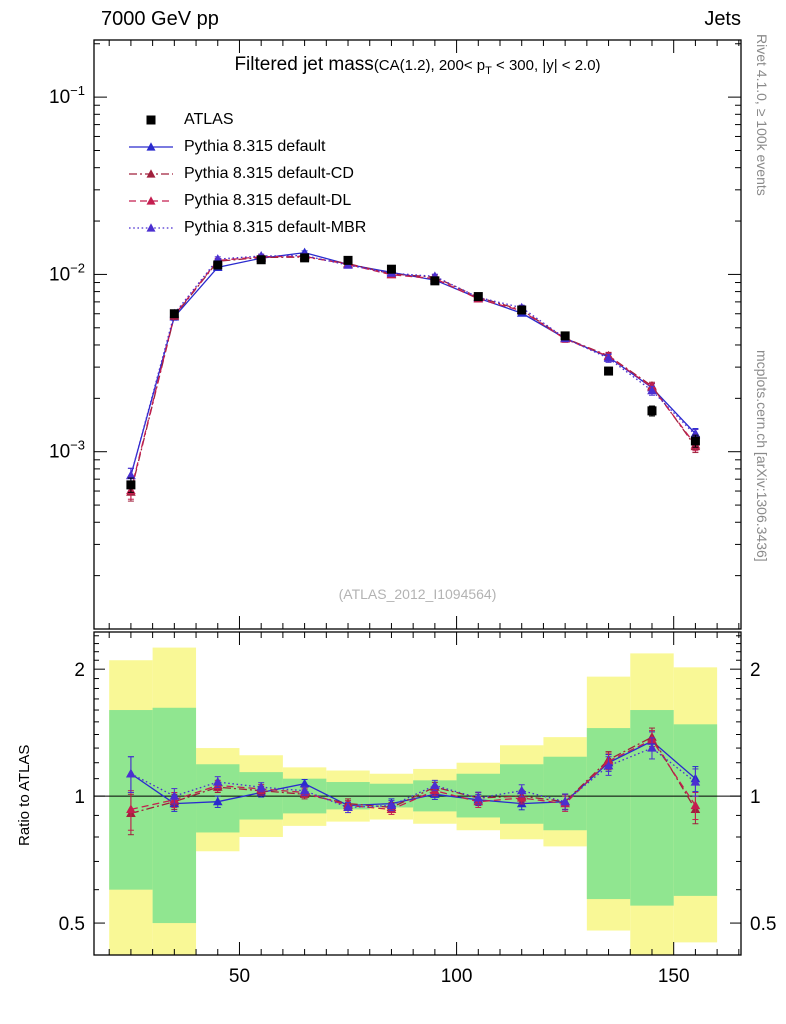 The image size is (786, 1024). What do you see at coordinates (209, 119) in the screenshot?
I see `legend-label: ATLAS` at bounding box center [209, 119].